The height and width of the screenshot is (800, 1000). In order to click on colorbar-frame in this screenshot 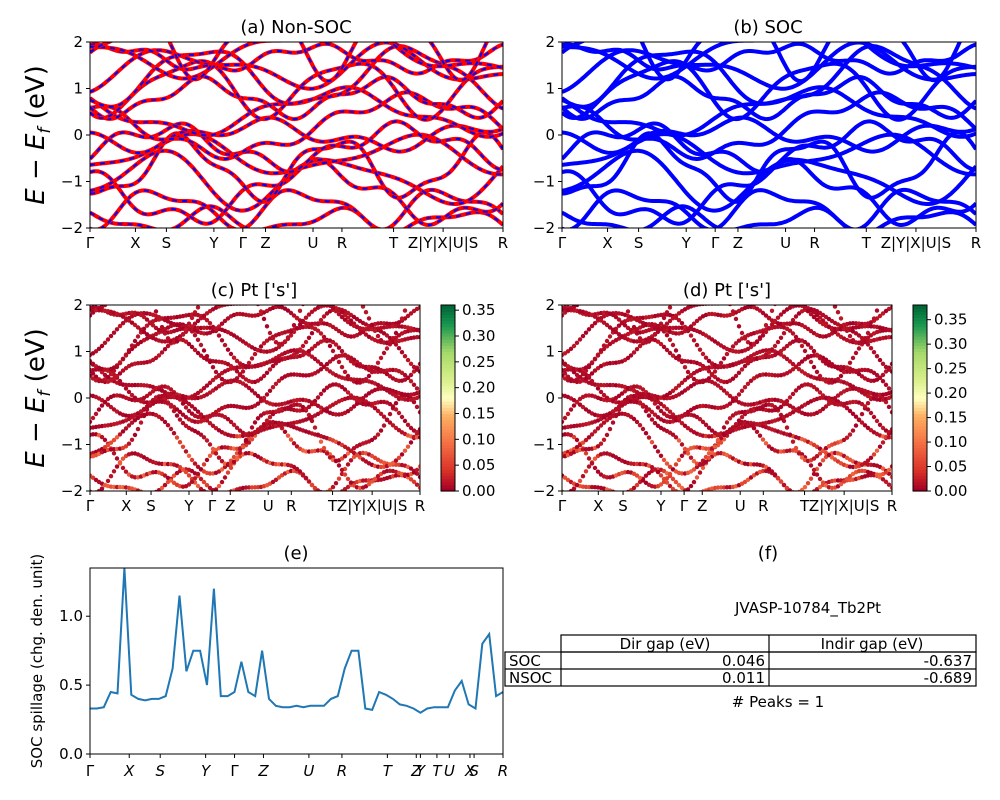, I will do `click(920, 398)`.